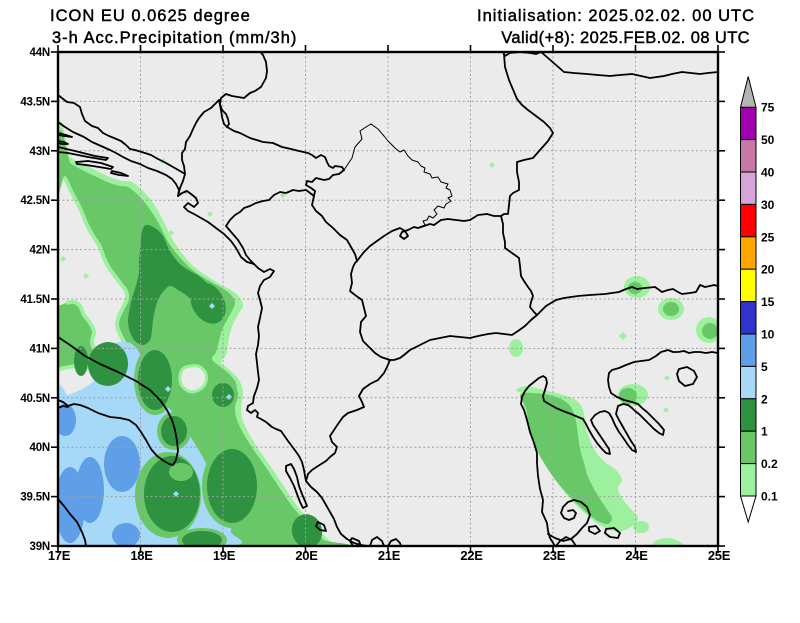 The width and height of the screenshot is (800, 623). Describe the element at coordinates (768, 335) in the screenshot. I see `svg-text: 10` at that location.